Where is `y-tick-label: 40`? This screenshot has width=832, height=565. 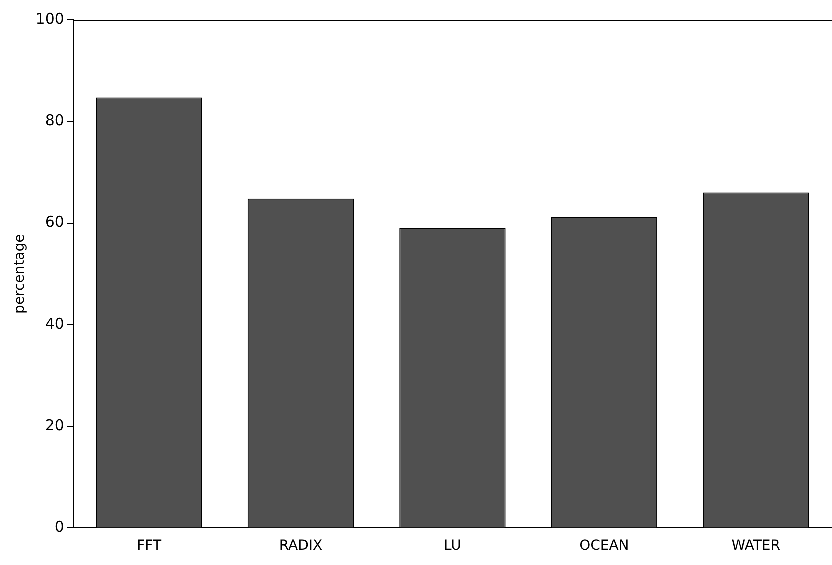
y-tick-label: 40 is located at coordinates (54, 323).